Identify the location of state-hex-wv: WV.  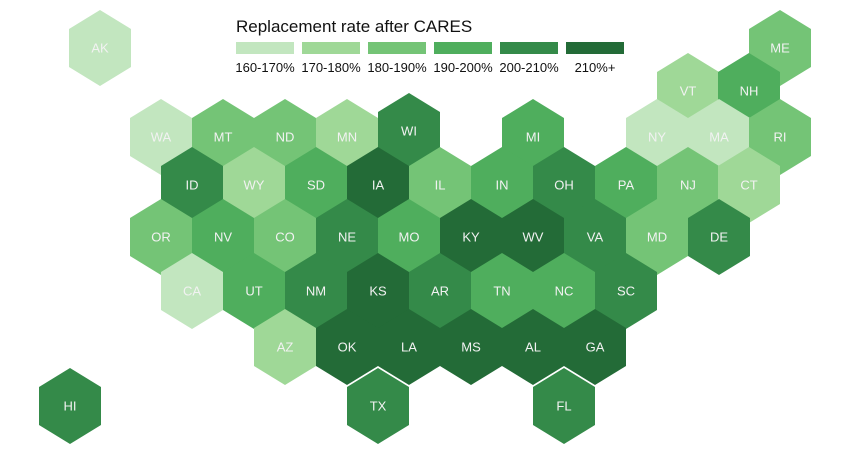
(533, 237).